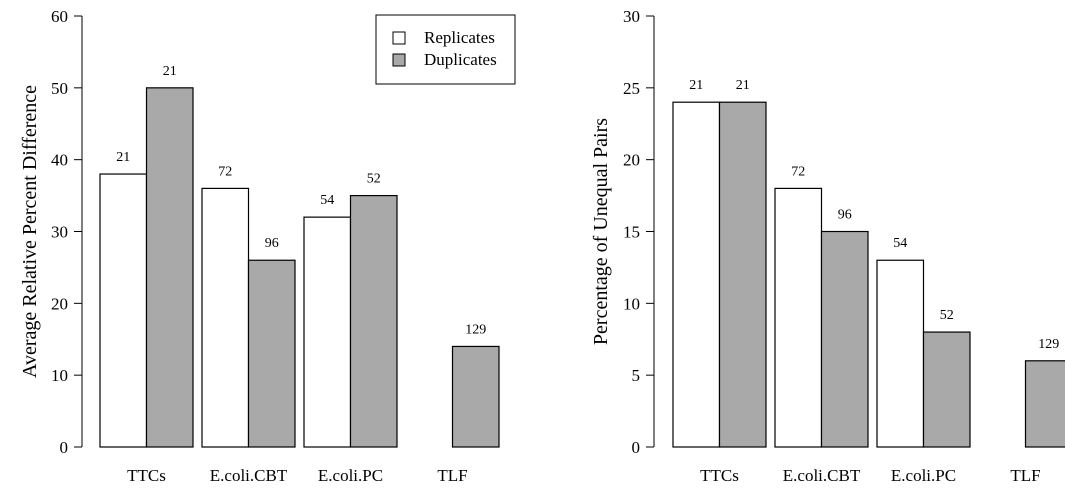 Image resolution: width=1065 pixels, height=496 pixels. I want to click on legend-swatch-replicates, so click(399, 38).